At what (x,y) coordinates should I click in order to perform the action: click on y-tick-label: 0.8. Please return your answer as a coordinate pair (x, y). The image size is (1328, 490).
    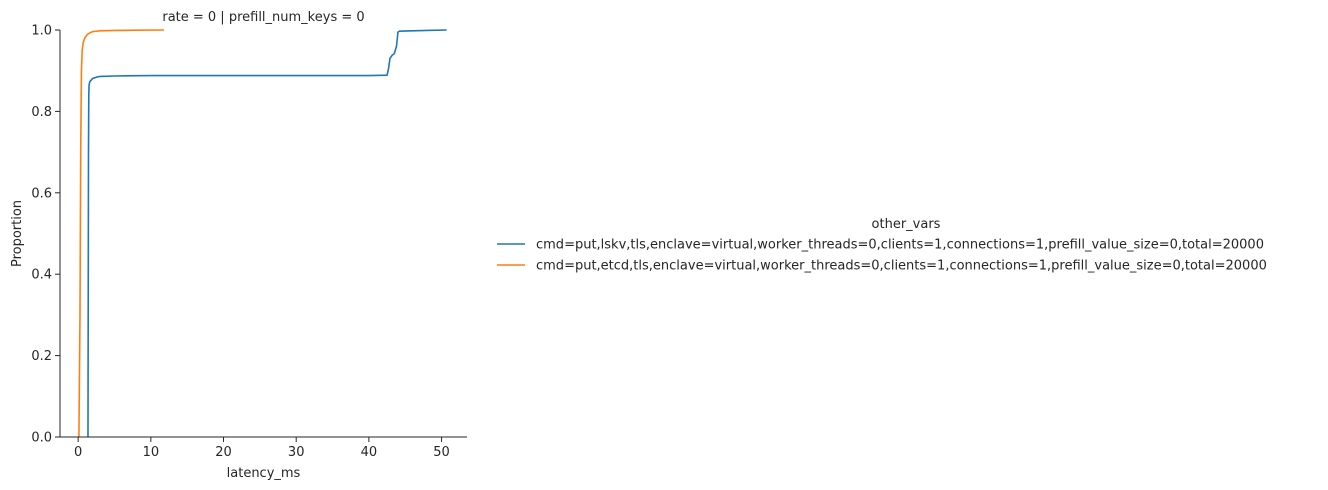
    Looking at the image, I should click on (41, 112).